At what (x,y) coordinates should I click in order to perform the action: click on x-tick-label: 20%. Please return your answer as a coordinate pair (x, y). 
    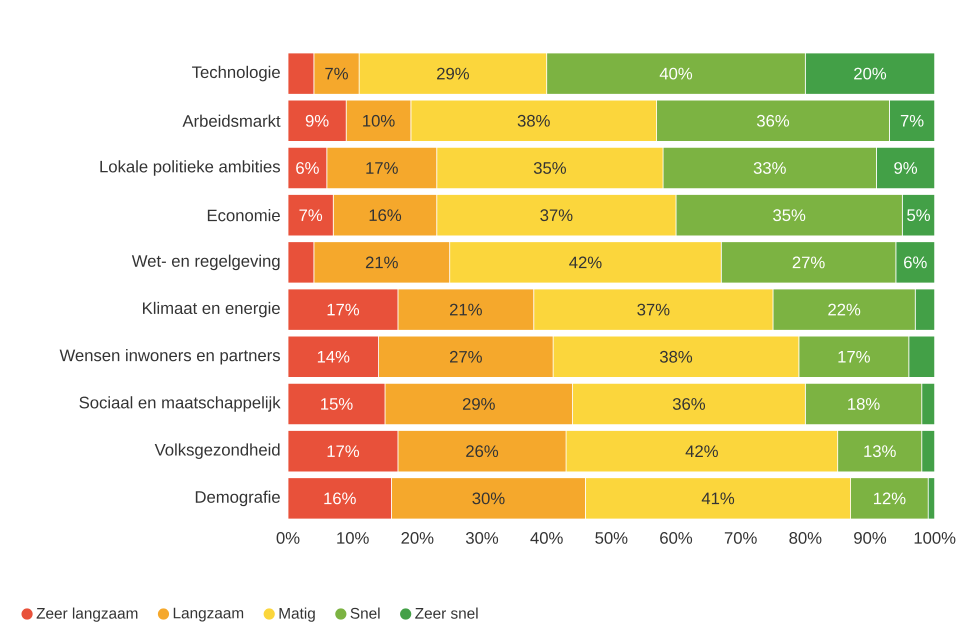
    Looking at the image, I should click on (417, 538).